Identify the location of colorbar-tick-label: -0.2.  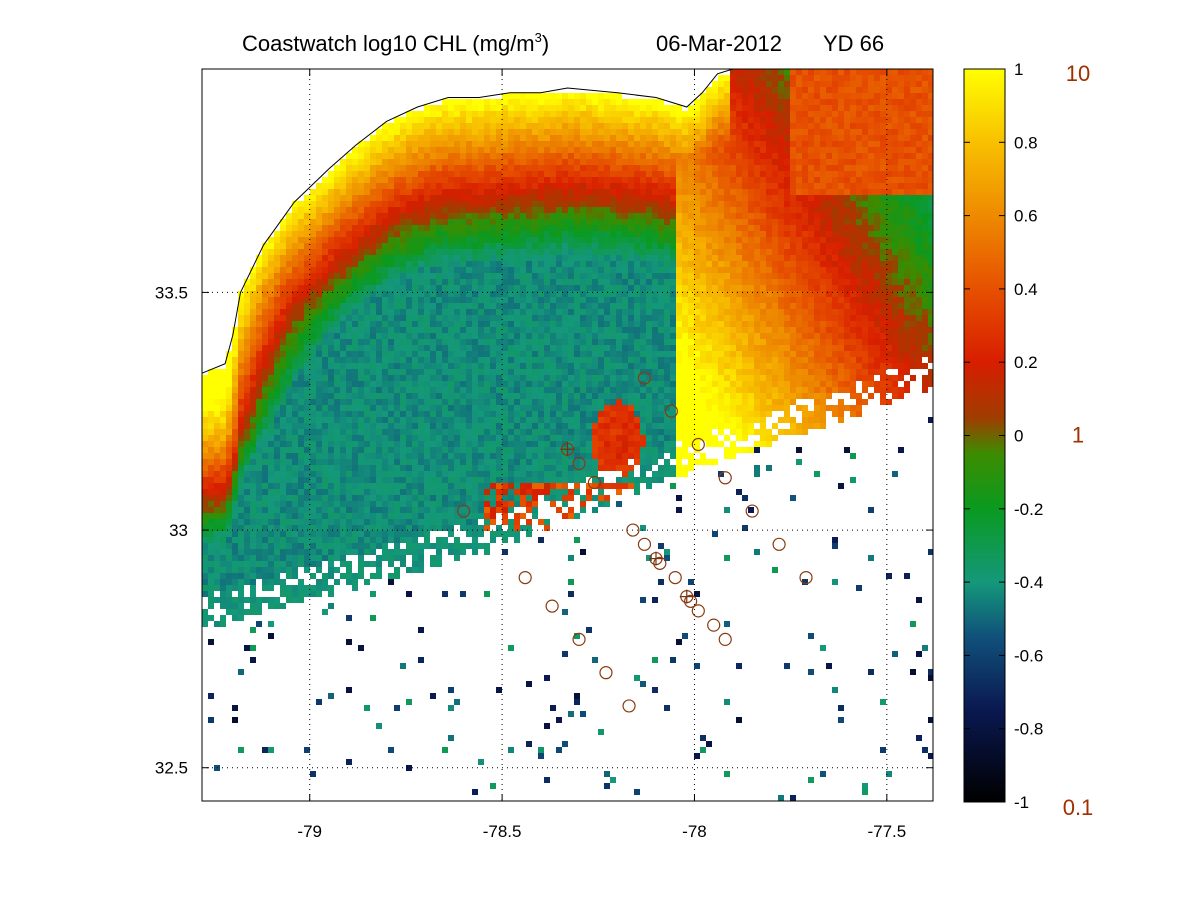
(1028, 509).